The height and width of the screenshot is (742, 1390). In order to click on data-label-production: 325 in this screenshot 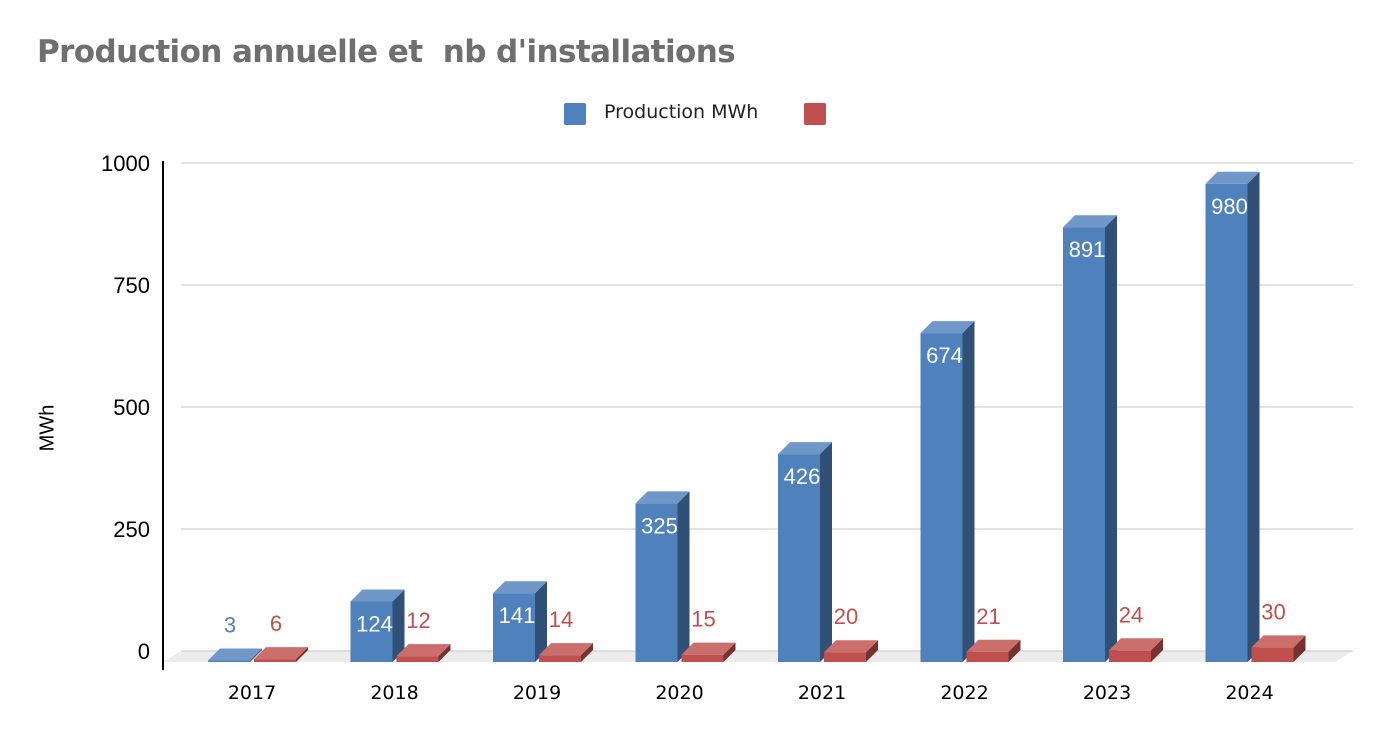, I will do `click(659, 525)`.